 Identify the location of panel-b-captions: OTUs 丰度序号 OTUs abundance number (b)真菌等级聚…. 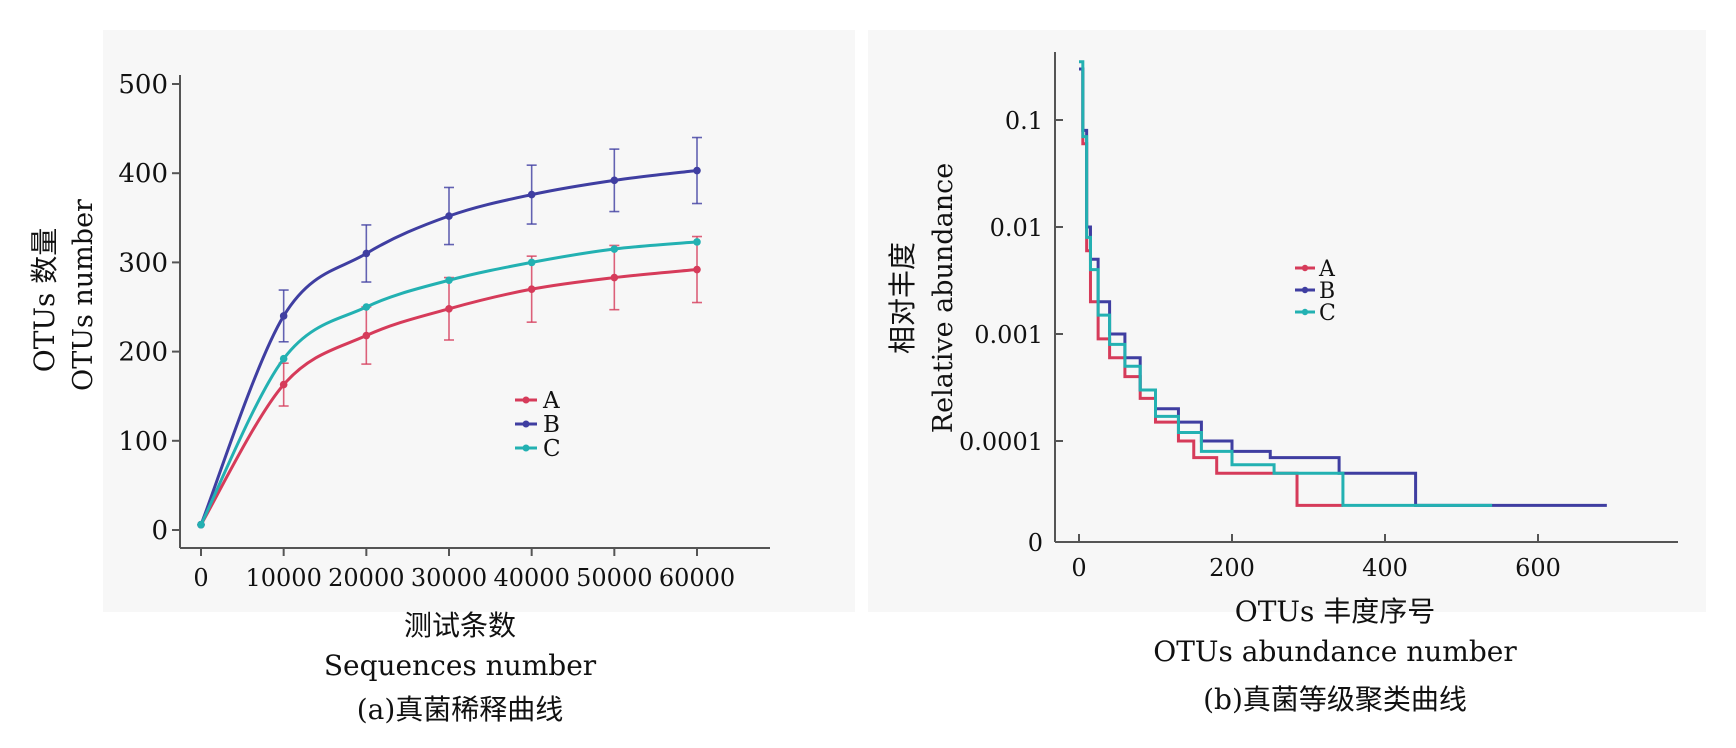
(1335, 656).